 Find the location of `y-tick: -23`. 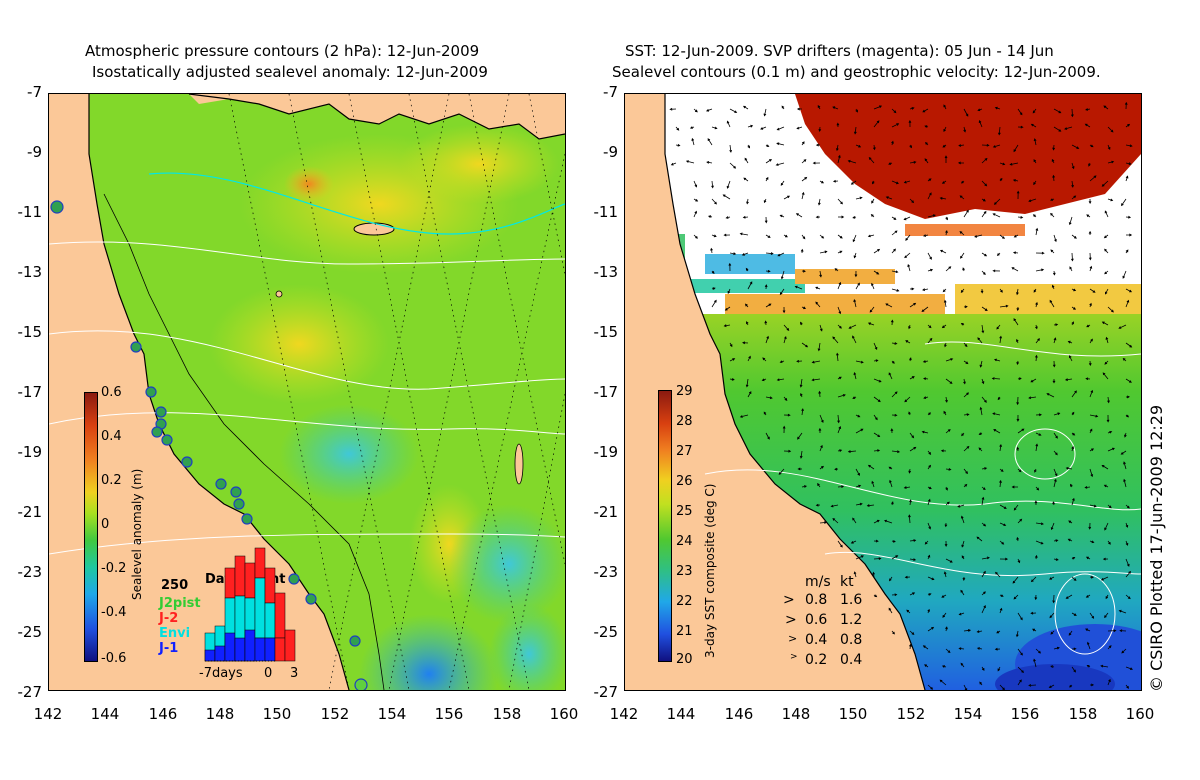

y-tick: -23 is located at coordinates (30, 572).